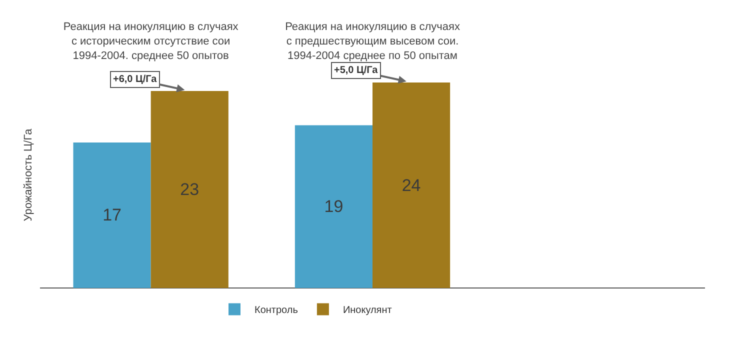 This screenshot has height=346, width=737. Describe the element at coordinates (28, 175) in the screenshot. I see `y-axis-title: Урожайность Ц/Га` at that location.